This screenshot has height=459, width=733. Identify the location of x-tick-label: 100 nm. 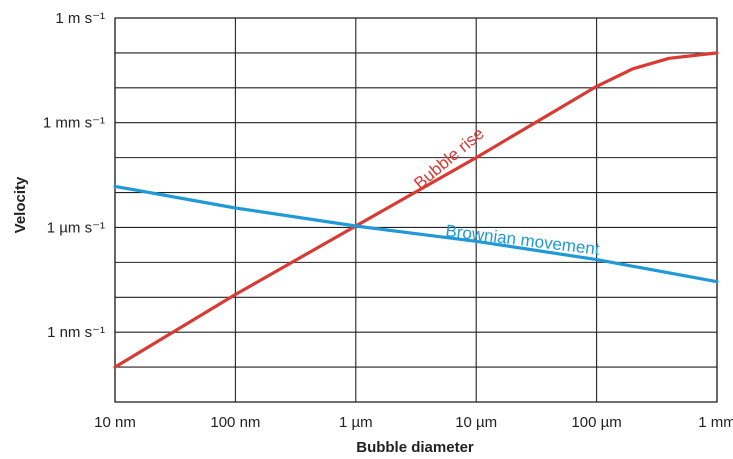
(235, 422).